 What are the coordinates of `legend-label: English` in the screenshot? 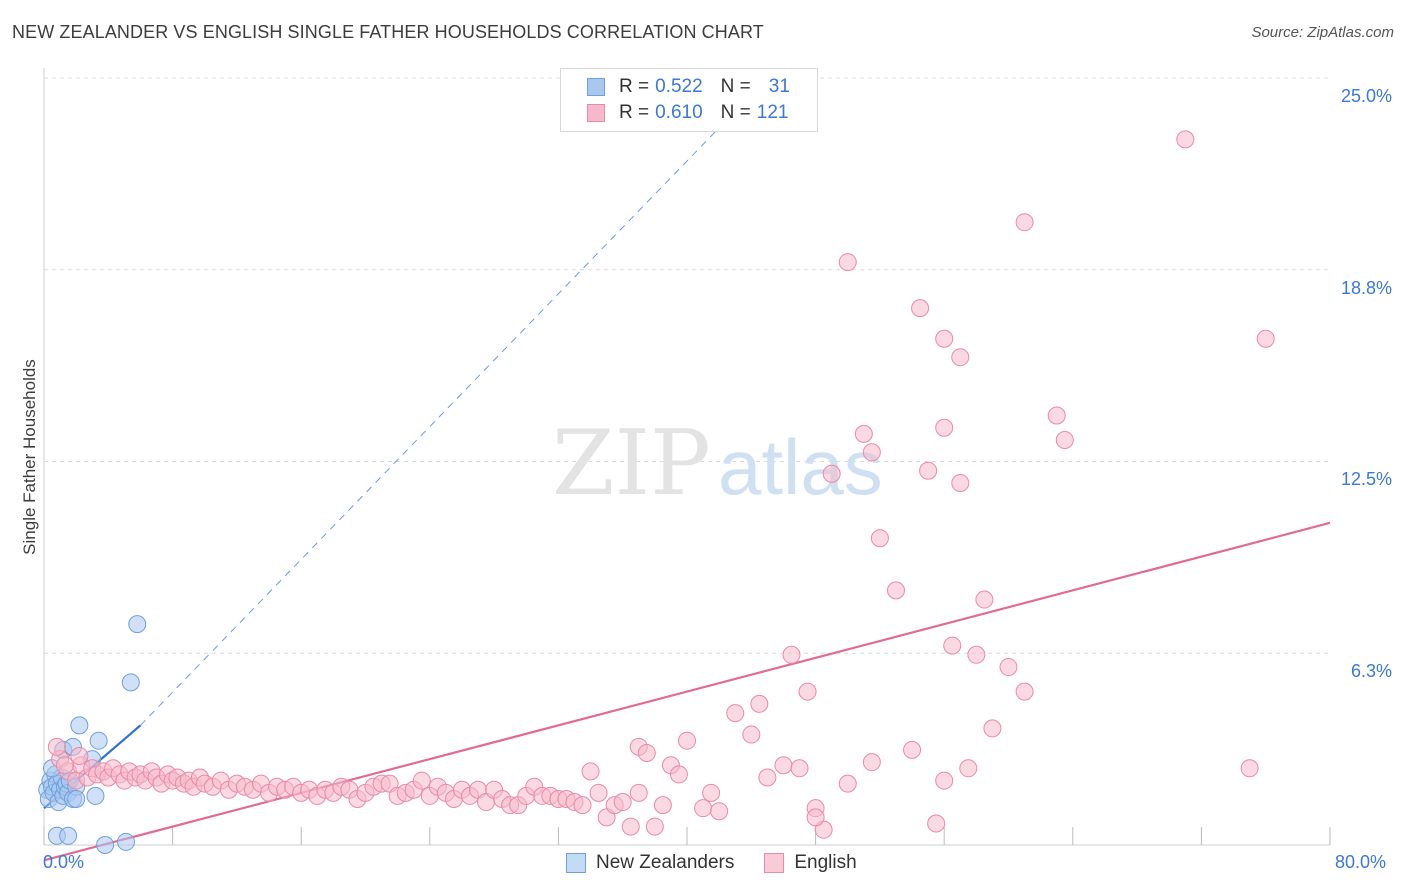 It's located at (825, 862).